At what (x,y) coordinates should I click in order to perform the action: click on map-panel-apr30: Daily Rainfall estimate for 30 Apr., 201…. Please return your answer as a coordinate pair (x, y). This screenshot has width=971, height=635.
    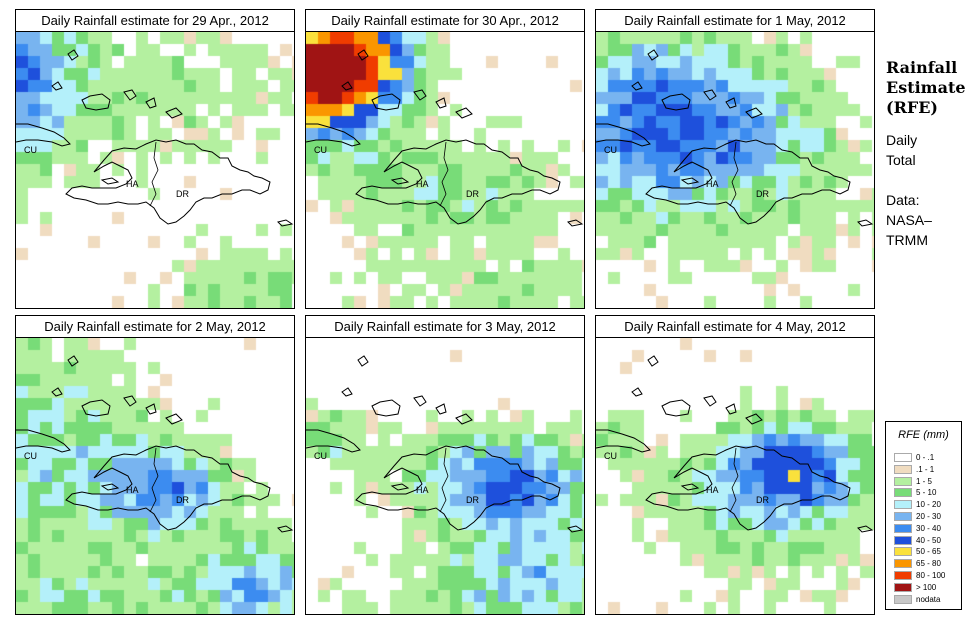
    Looking at the image, I should click on (445, 159).